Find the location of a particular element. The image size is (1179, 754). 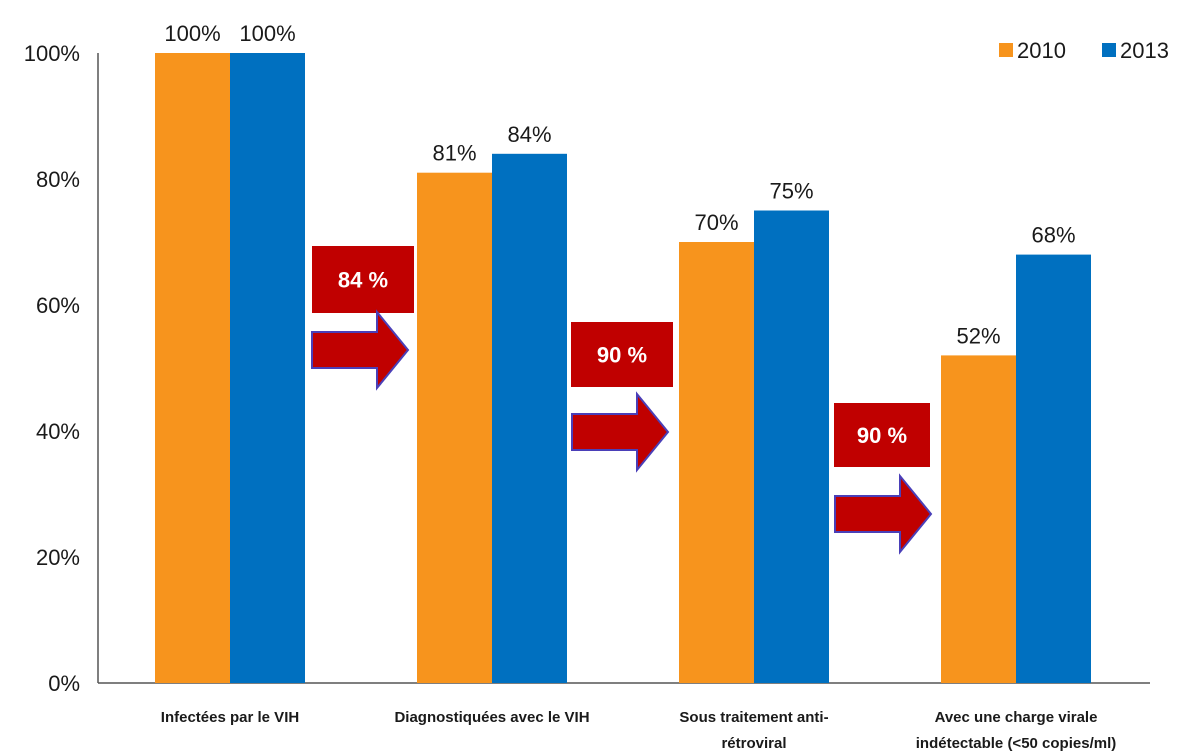

legend-label: 2013 is located at coordinates (1144, 50).